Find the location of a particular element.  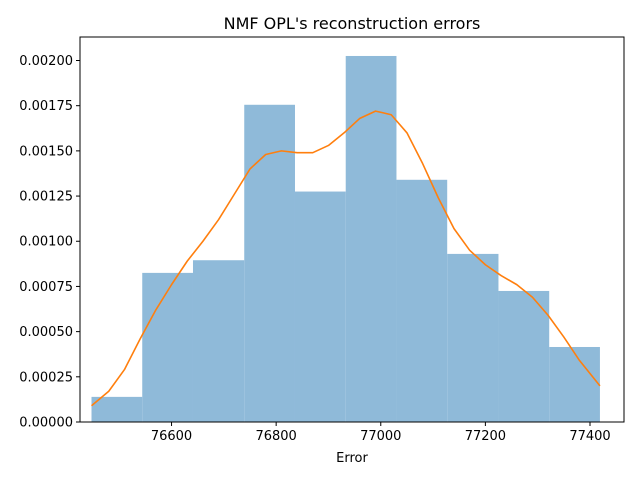

y-tick-label: 0.00200 is located at coordinates (46, 61).